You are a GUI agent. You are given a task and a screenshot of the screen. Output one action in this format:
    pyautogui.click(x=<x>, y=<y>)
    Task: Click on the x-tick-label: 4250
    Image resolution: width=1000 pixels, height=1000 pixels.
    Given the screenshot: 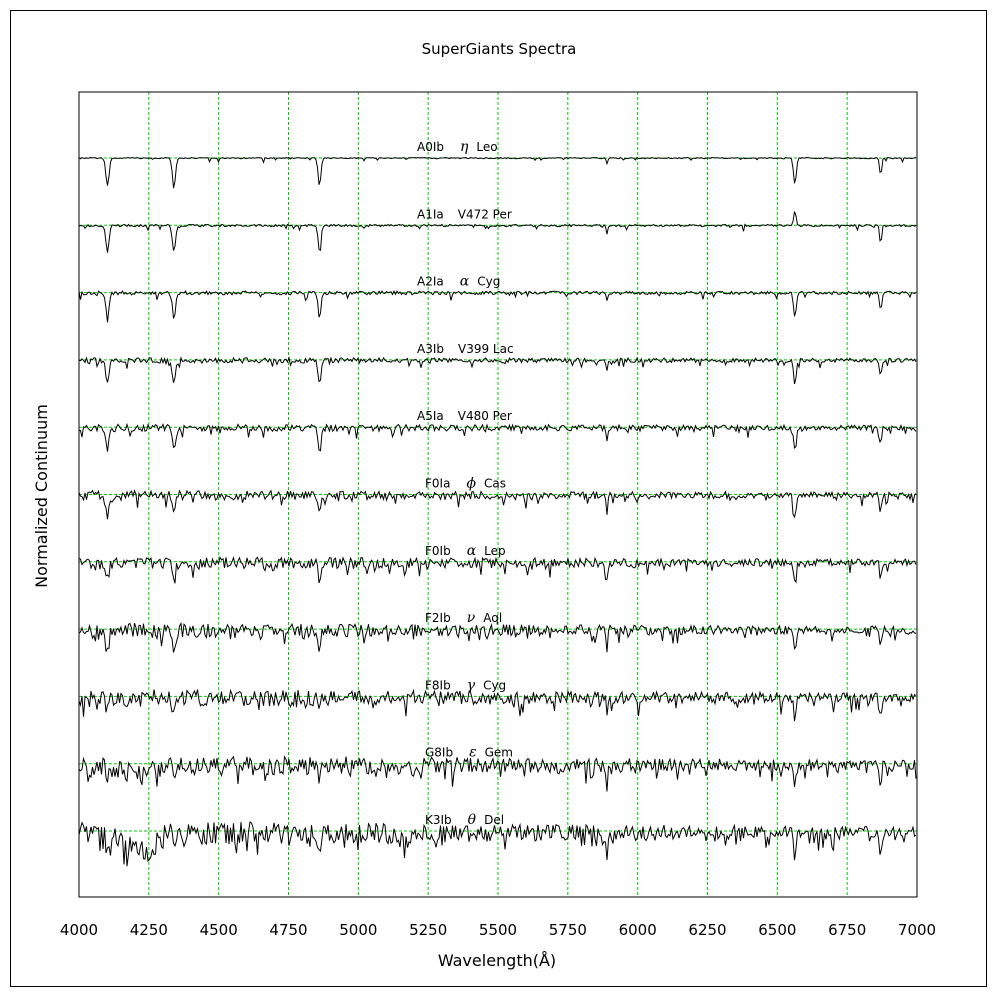 What is the action you would take?
    pyautogui.click(x=149, y=930)
    